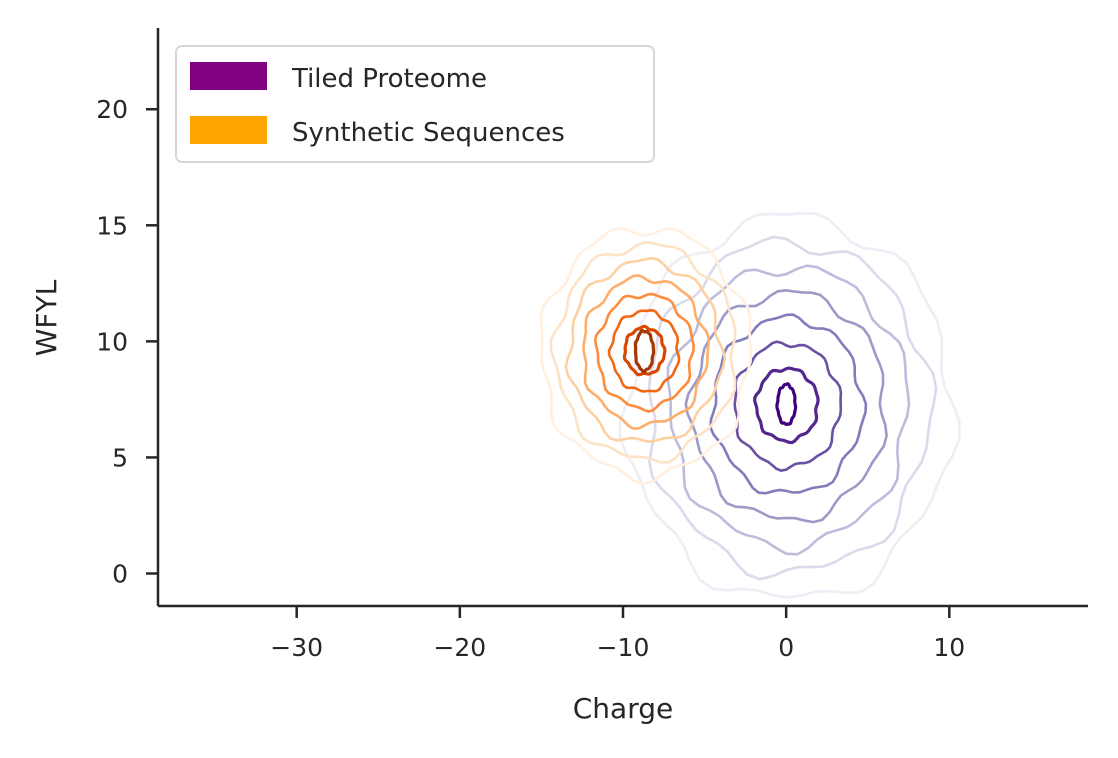 This screenshot has height=758, width=1118. Describe the element at coordinates (228, 130) in the screenshot. I see `legend-swatch-synthetic-sequences` at that location.